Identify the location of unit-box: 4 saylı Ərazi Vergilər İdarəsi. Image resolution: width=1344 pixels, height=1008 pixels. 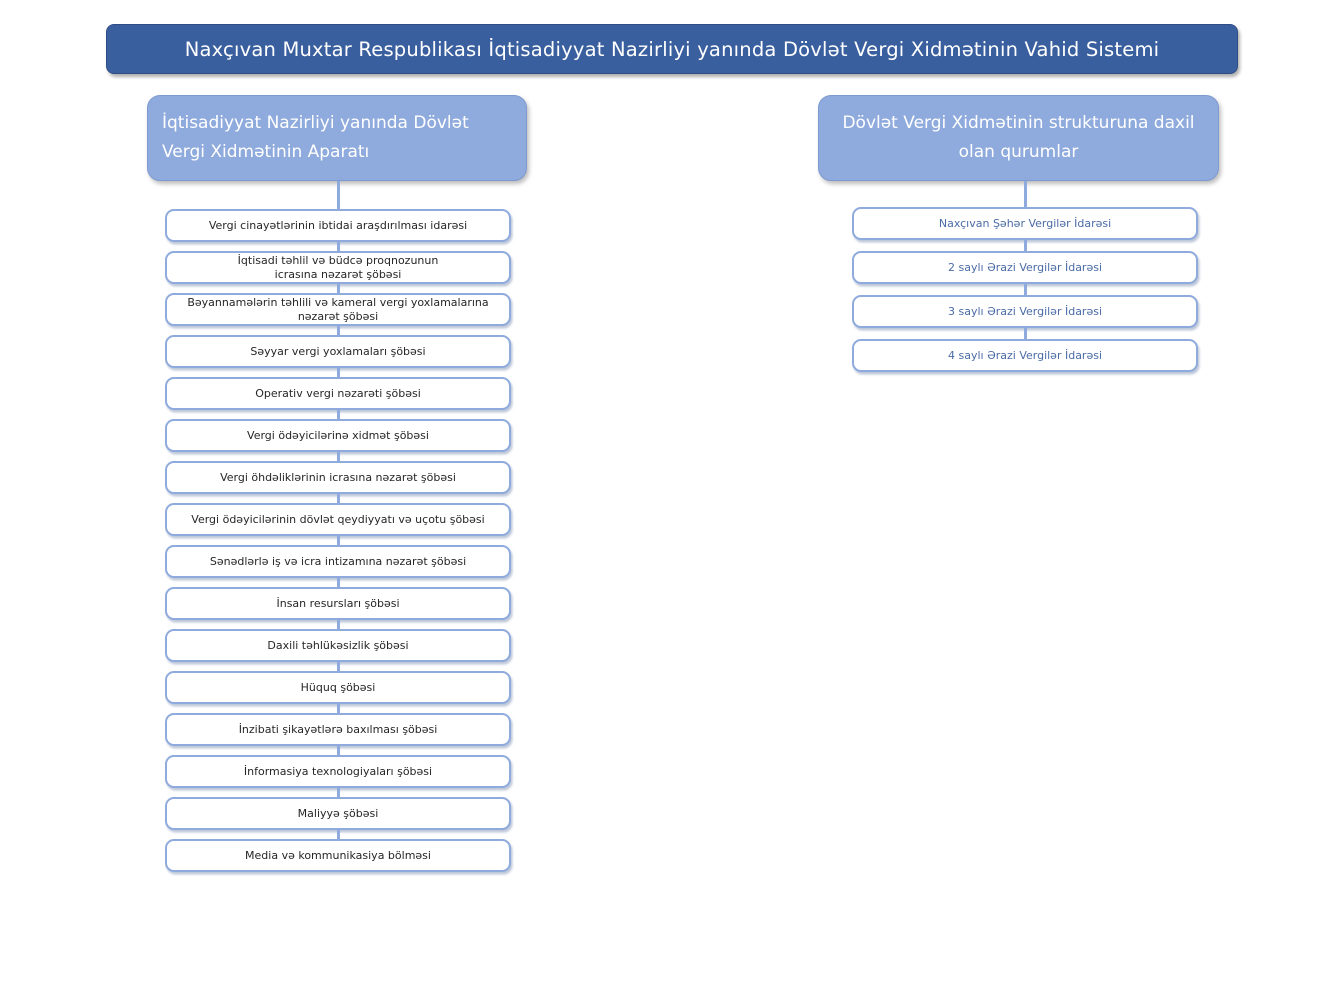
(1025, 355).